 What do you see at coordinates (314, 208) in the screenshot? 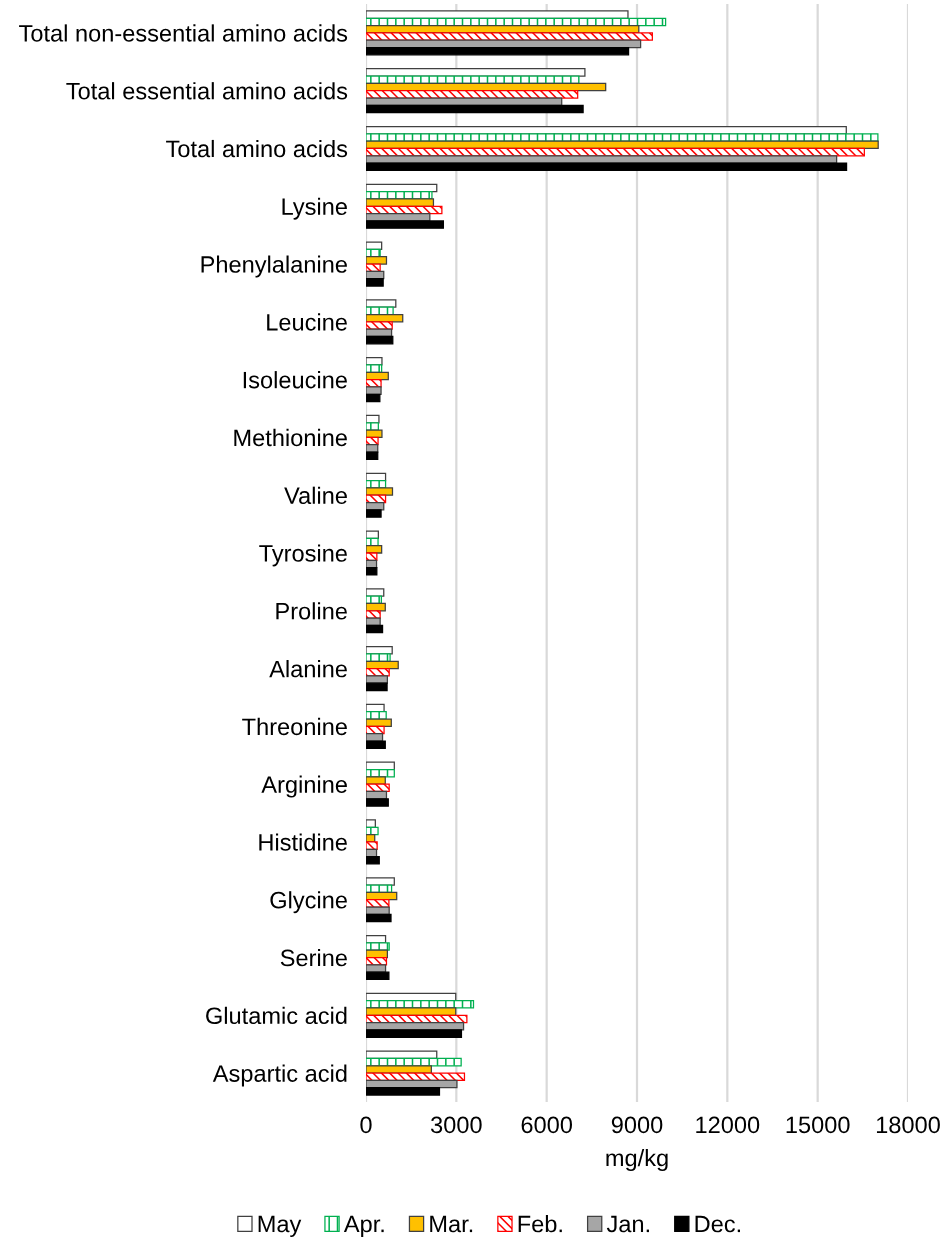
I see `y-tick-label: Lysine` at bounding box center [314, 208].